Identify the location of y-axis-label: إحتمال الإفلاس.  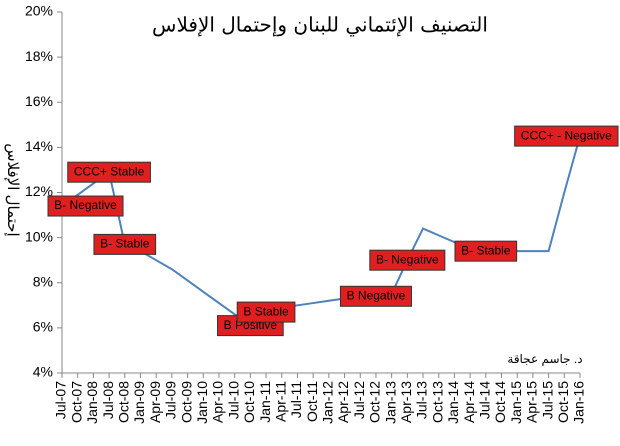
(12, 189).